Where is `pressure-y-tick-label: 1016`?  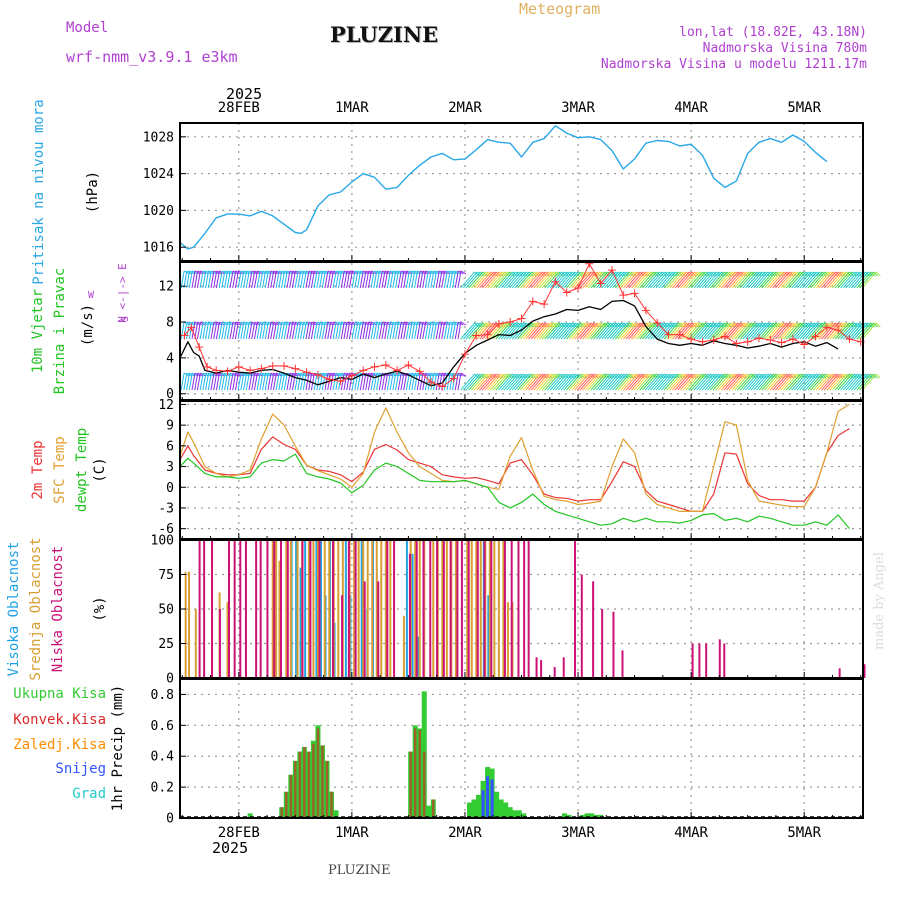
pressure-y-tick-label: 1016 is located at coordinates (158, 248).